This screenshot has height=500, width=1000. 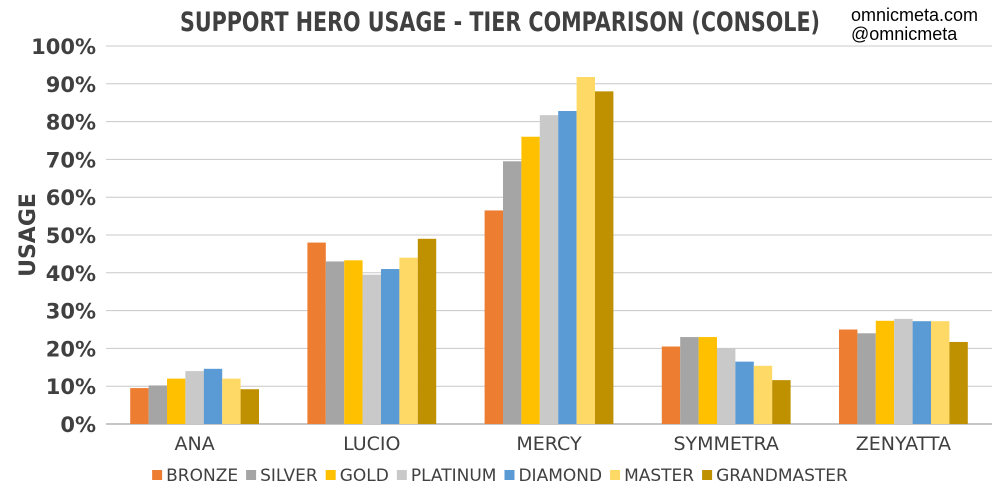 What do you see at coordinates (364, 476) in the screenshot?
I see `legend-label: GOLD` at bounding box center [364, 476].